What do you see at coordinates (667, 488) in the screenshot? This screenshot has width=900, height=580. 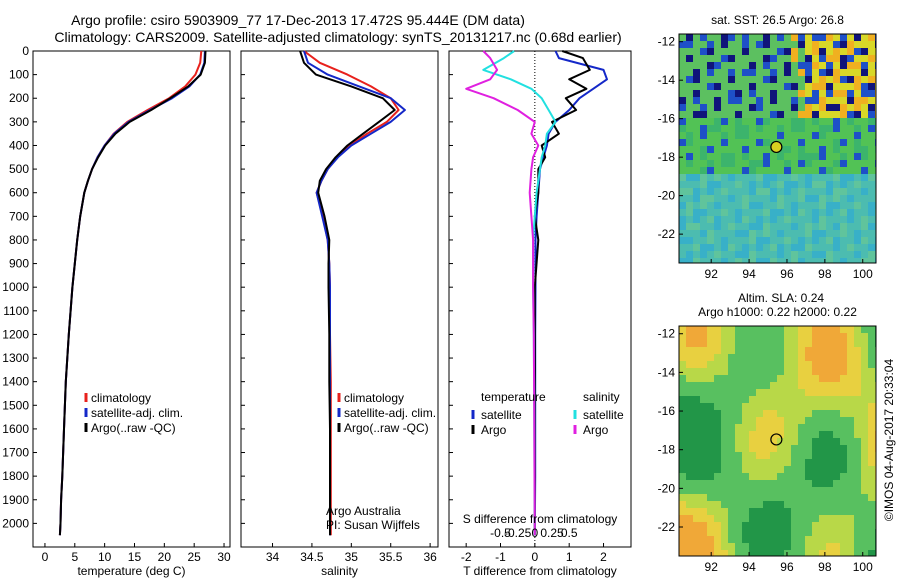 I see `lat-tick-label: -20` at bounding box center [667, 488].